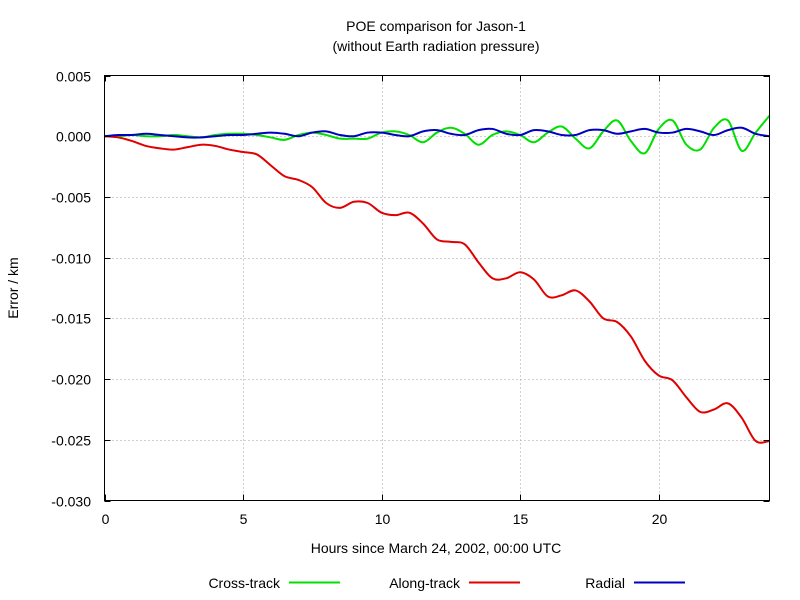 Image resolution: width=800 pixels, height=600 pixels. I want to click on legend: Cross-track Along-track Radial, so click(446, 583).